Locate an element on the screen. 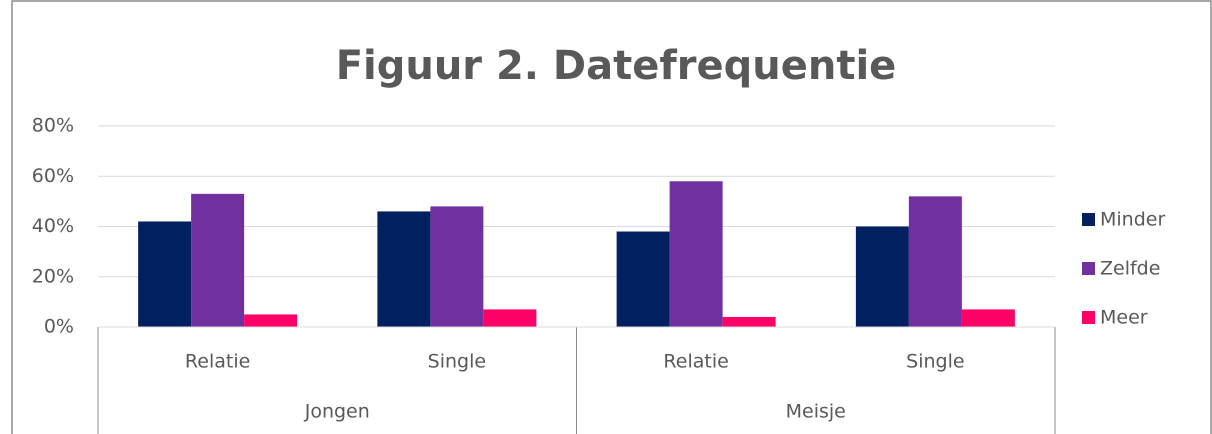  group-label: Meisje is located at coordinates (816, 412).